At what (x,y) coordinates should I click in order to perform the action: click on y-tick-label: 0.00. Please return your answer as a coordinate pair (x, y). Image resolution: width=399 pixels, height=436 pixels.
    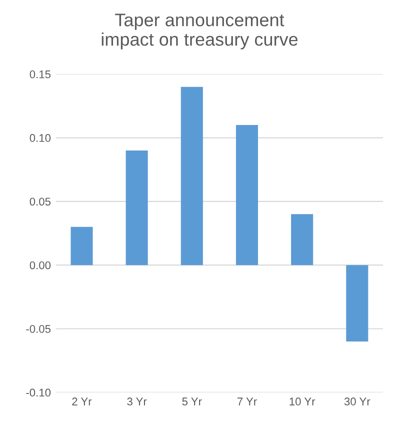
    Looking at the image, I should click on (40, 265).